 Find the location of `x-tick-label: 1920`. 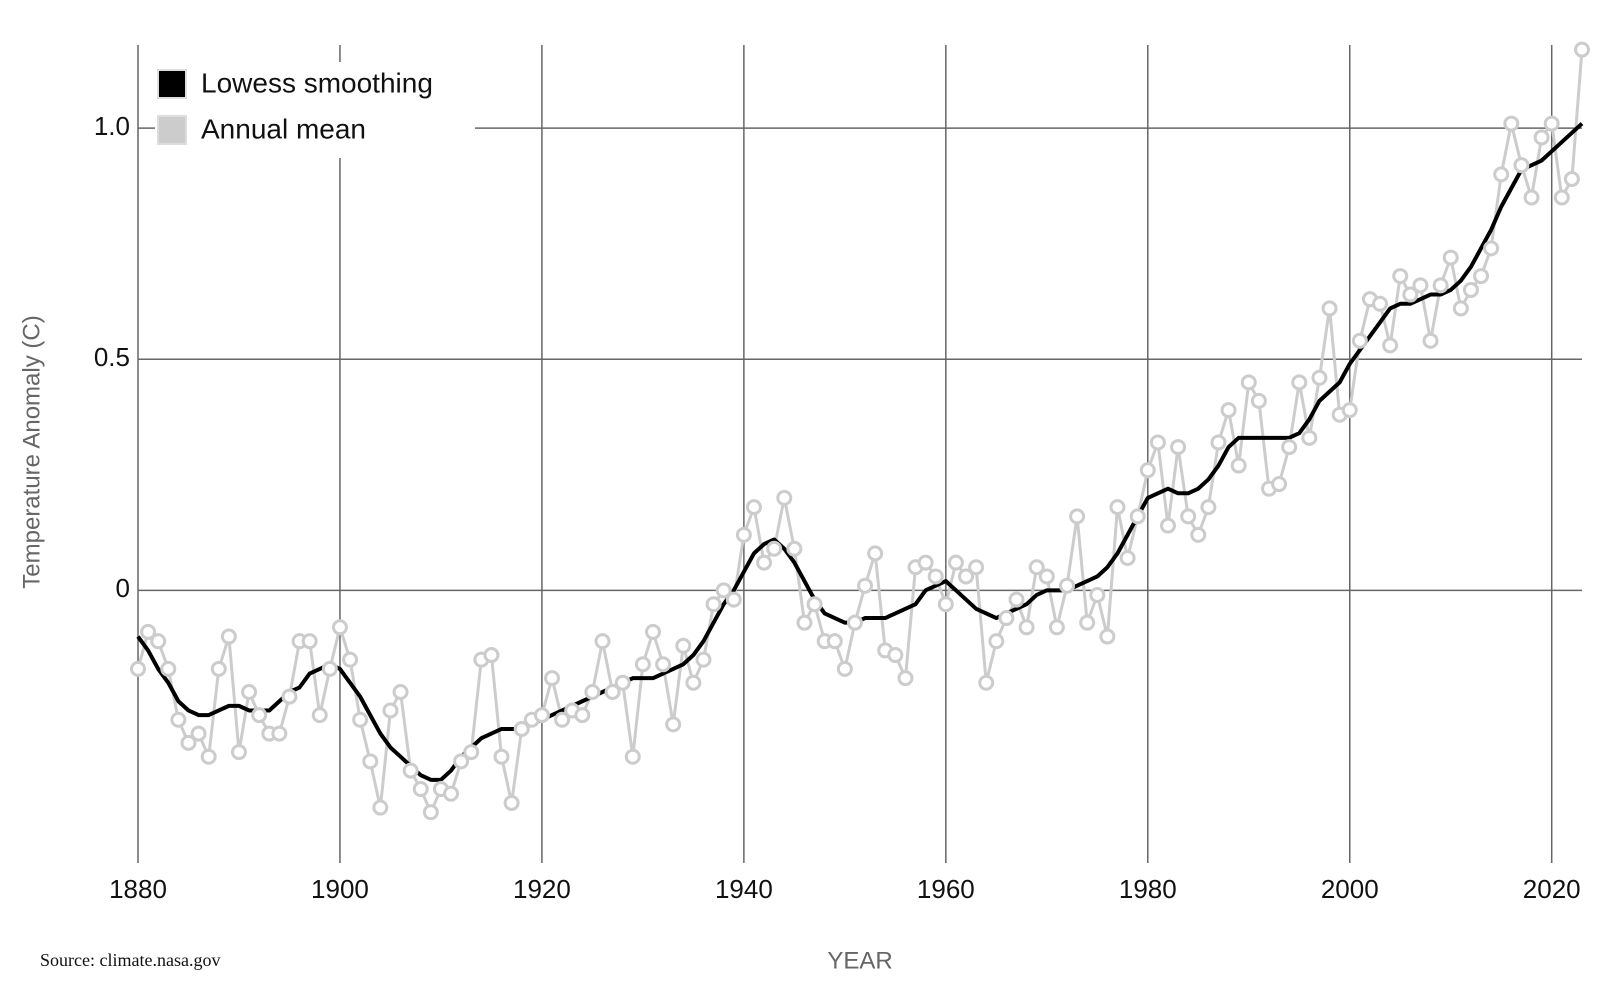

x-tick-label: 1920 is located at coordinates (542, 889).